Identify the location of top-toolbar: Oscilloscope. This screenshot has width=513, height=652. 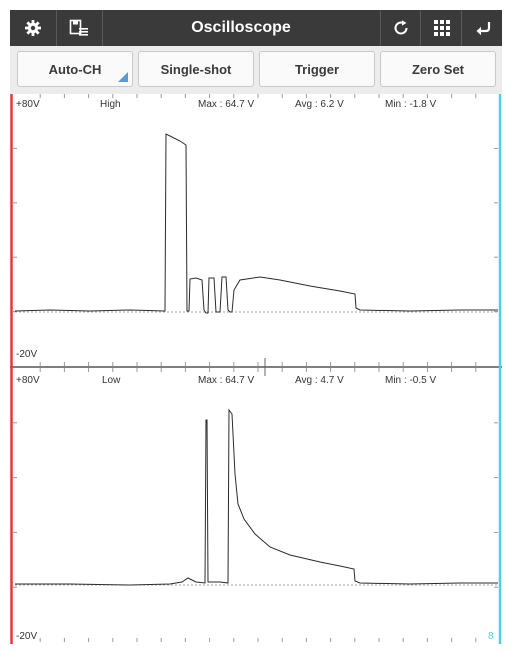
(256, 28).